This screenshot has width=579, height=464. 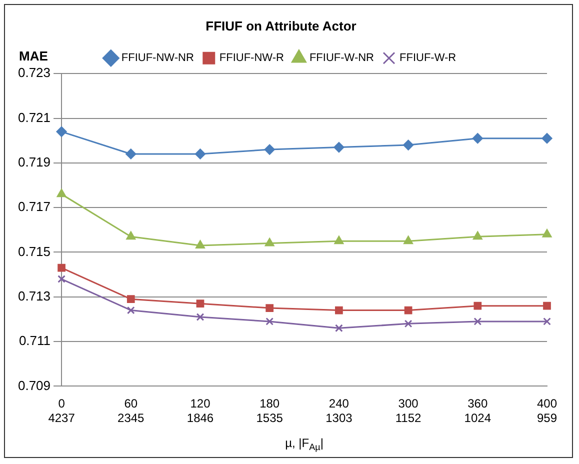 What do you see at coordinates (34, 206) in the screenshot?
I see `y-tick-label: 0.717` at bounding box center [34, 206].